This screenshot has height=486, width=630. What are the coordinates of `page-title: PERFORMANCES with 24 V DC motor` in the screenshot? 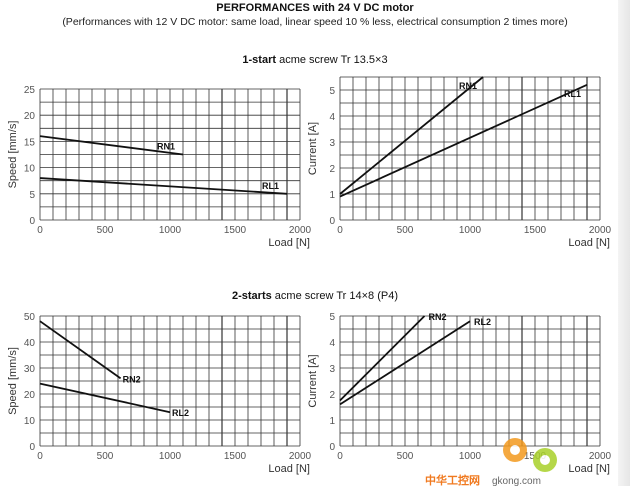 It's located at (315, 8).